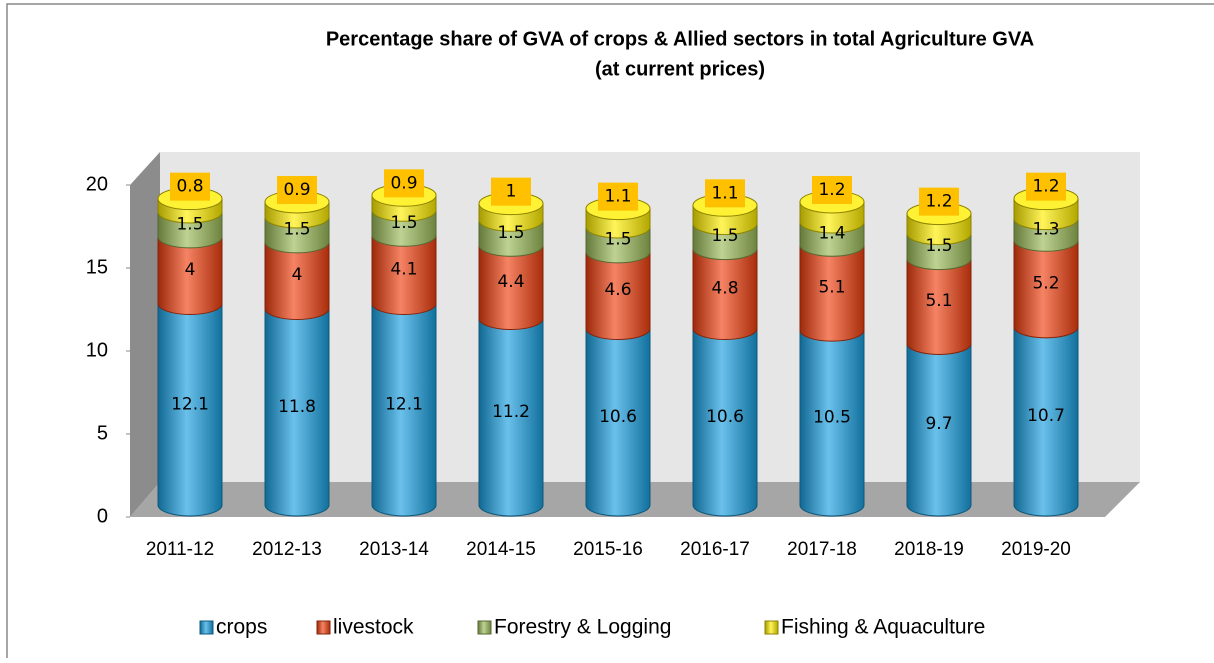 This screenshot has height=663, width=1214. I want to click on data-label: 11.2, so click(511, 412).